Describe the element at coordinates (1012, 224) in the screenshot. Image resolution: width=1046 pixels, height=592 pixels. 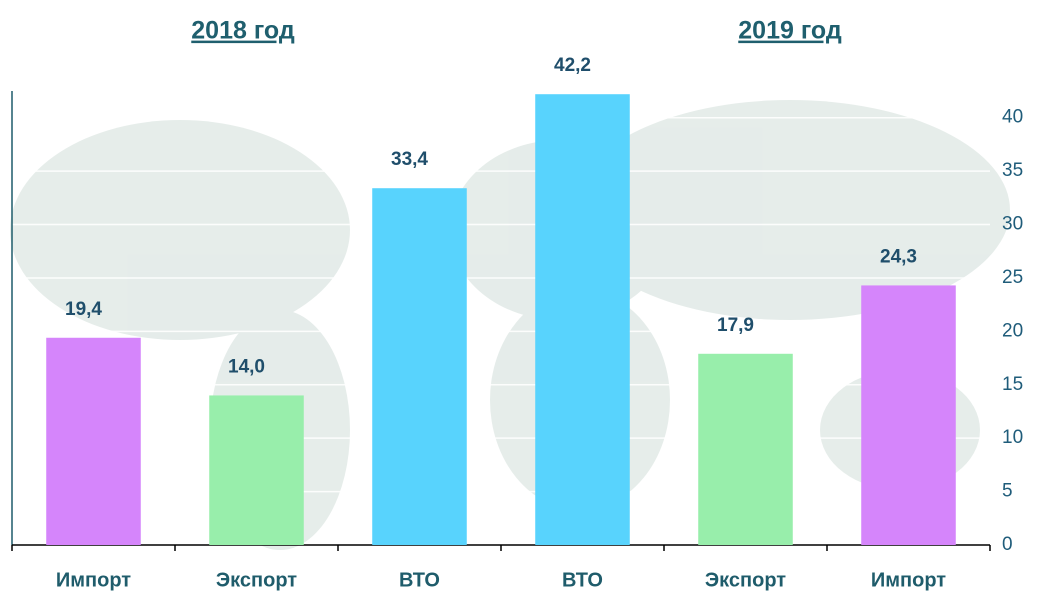
I see `y-tick-label: 30` at that location.